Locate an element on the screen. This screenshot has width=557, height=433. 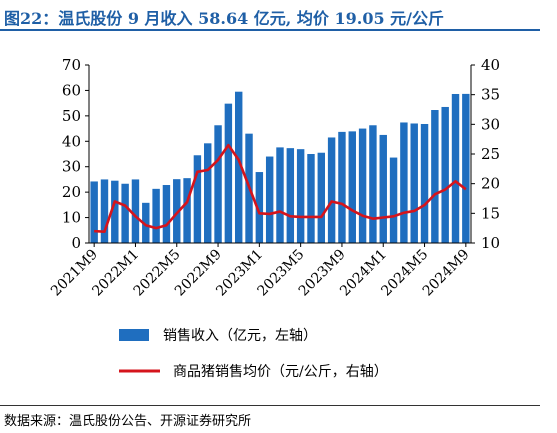
legend-line-label: 商品猪销售均价（元/公斤，右轴） is located at coordinates (280, 372).